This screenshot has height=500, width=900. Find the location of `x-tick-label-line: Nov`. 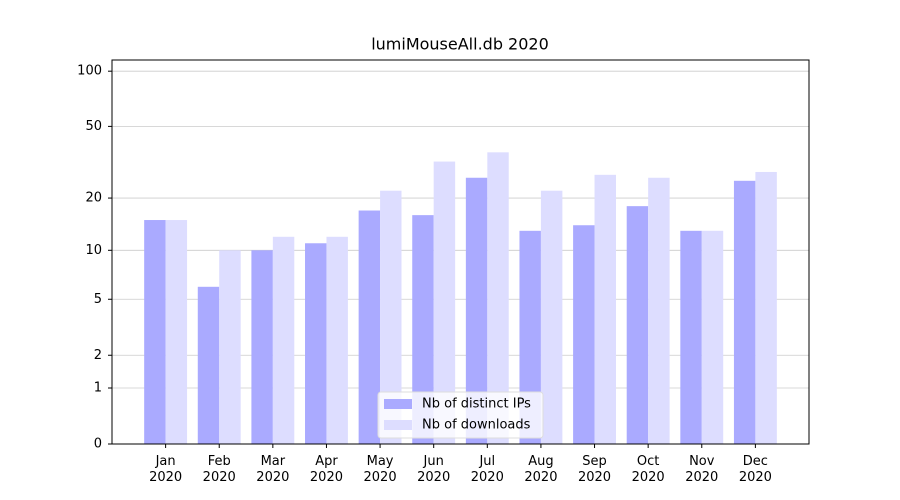

x-tick-label-line: Nov is located at coordinates (702, 461).